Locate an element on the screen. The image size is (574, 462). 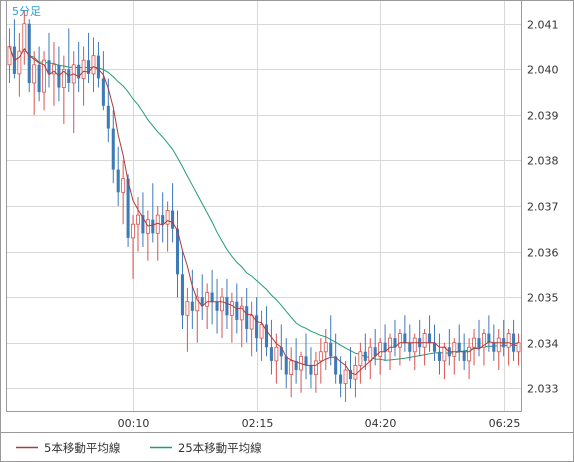
y-tick-label: 2.040 is located at coordinates (543, 70).